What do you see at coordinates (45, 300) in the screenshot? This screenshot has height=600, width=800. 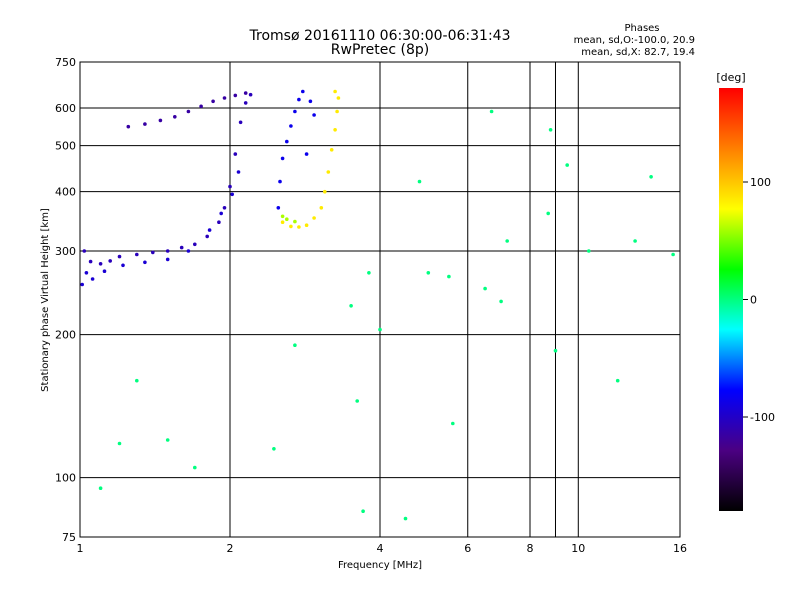 I see `y-axis-label: Stationary phase Virtual Height [km]` at bounding box center [45, 300].